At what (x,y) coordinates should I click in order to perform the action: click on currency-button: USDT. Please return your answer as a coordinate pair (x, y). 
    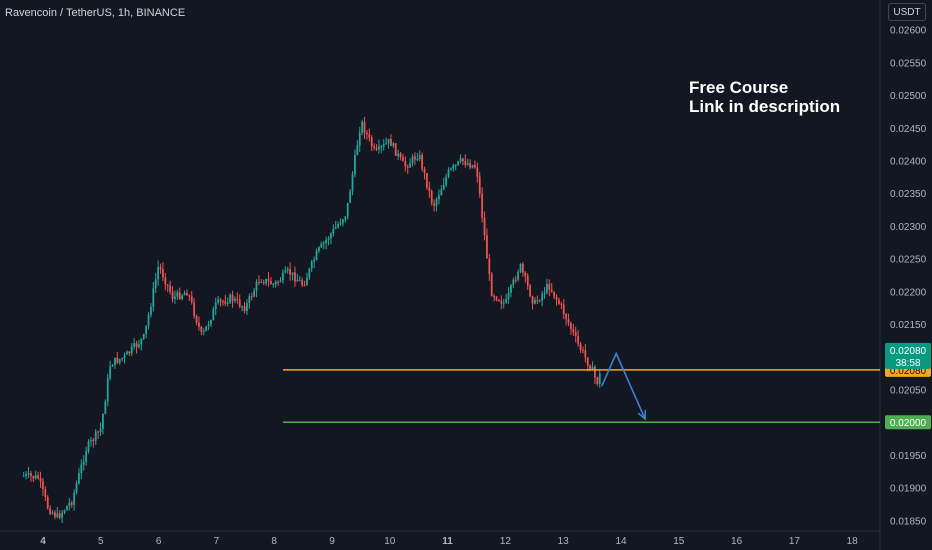
    Looking at the image, I should click on (907, 12).